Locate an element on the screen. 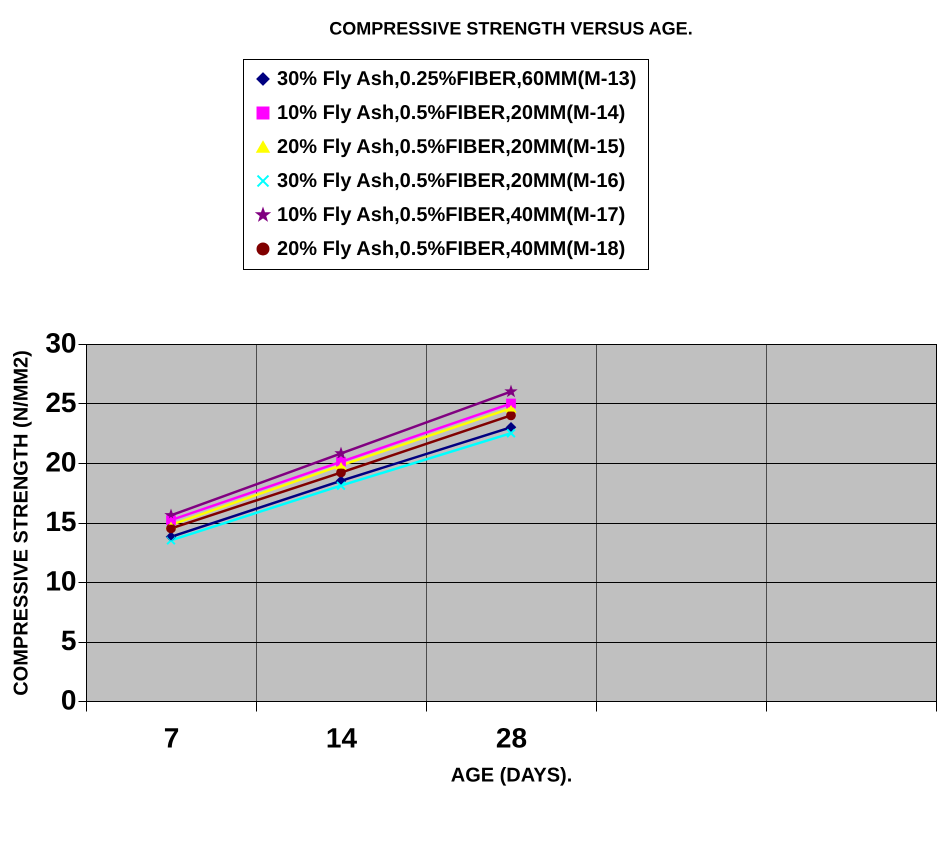 Image resolution: width=946 pixels, height=853 pixels. y-tick-label: 25 is located at coordinates (60, 402).